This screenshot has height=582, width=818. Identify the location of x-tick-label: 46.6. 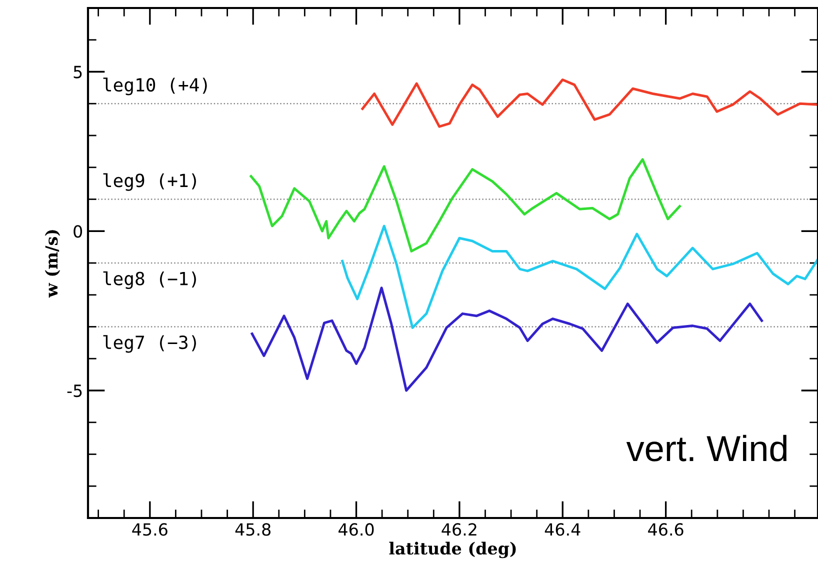
(666, 529).